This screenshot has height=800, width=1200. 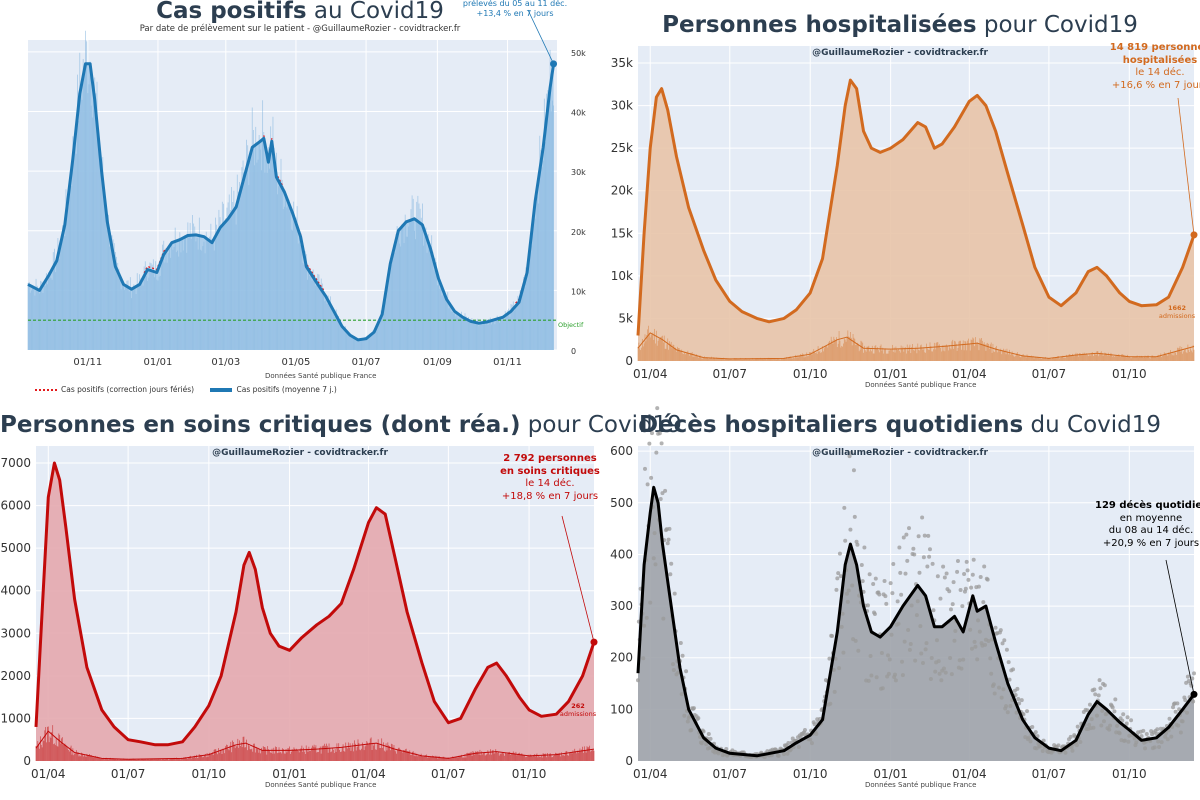 What do you see at coordinates (515, 4) in the screenshot?
I see `cases-annotation-line1: prélevés du 05 au 11 déc.` at bounding box center [515, 4].